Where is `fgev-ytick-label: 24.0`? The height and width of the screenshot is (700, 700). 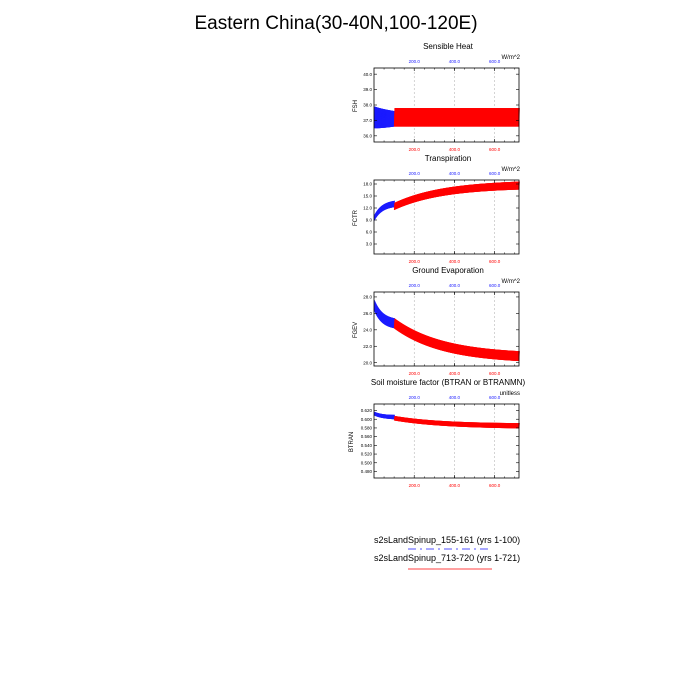 fgev-ytick-label: 24.0 is located at coordinates (367, 329).